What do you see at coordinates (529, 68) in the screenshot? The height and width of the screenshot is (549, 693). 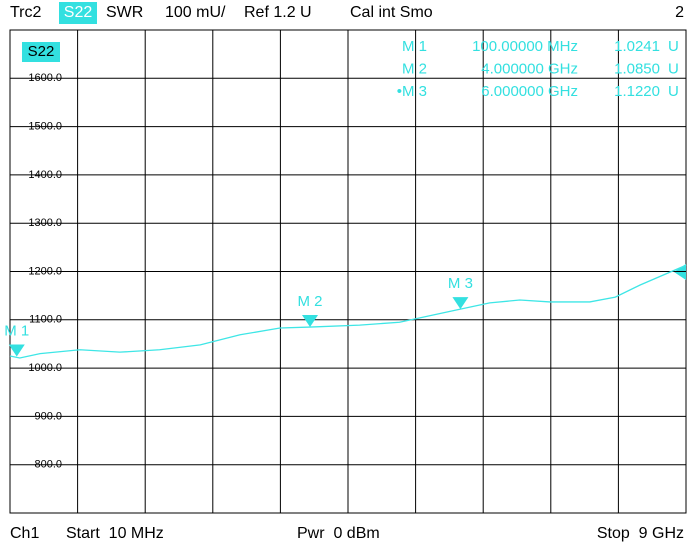 I see `marker-freq: 4.000000 GHz` at bounding box center [529, 68].